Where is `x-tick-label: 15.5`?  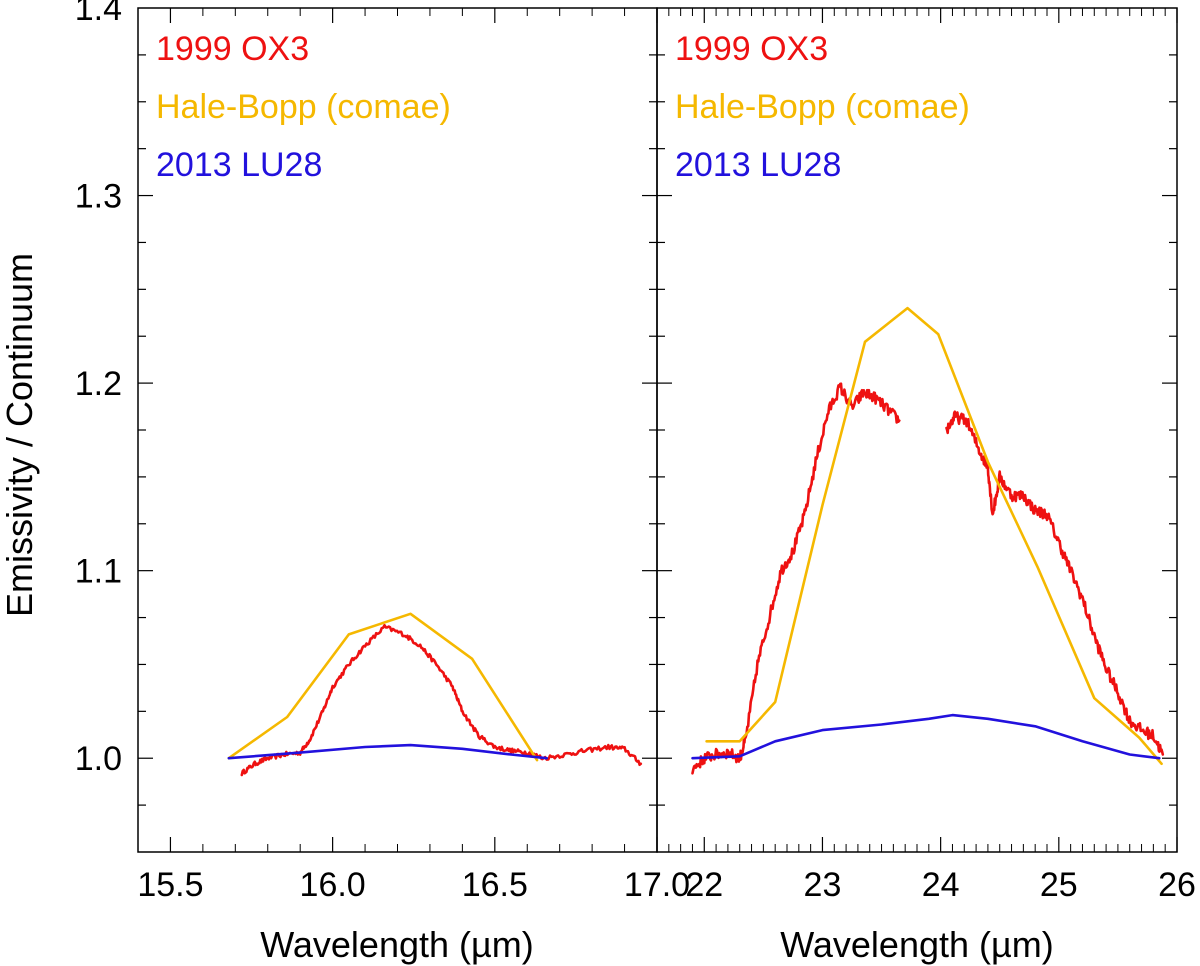
x-tick-label: 15.5 is located at coordinates (170, 885).